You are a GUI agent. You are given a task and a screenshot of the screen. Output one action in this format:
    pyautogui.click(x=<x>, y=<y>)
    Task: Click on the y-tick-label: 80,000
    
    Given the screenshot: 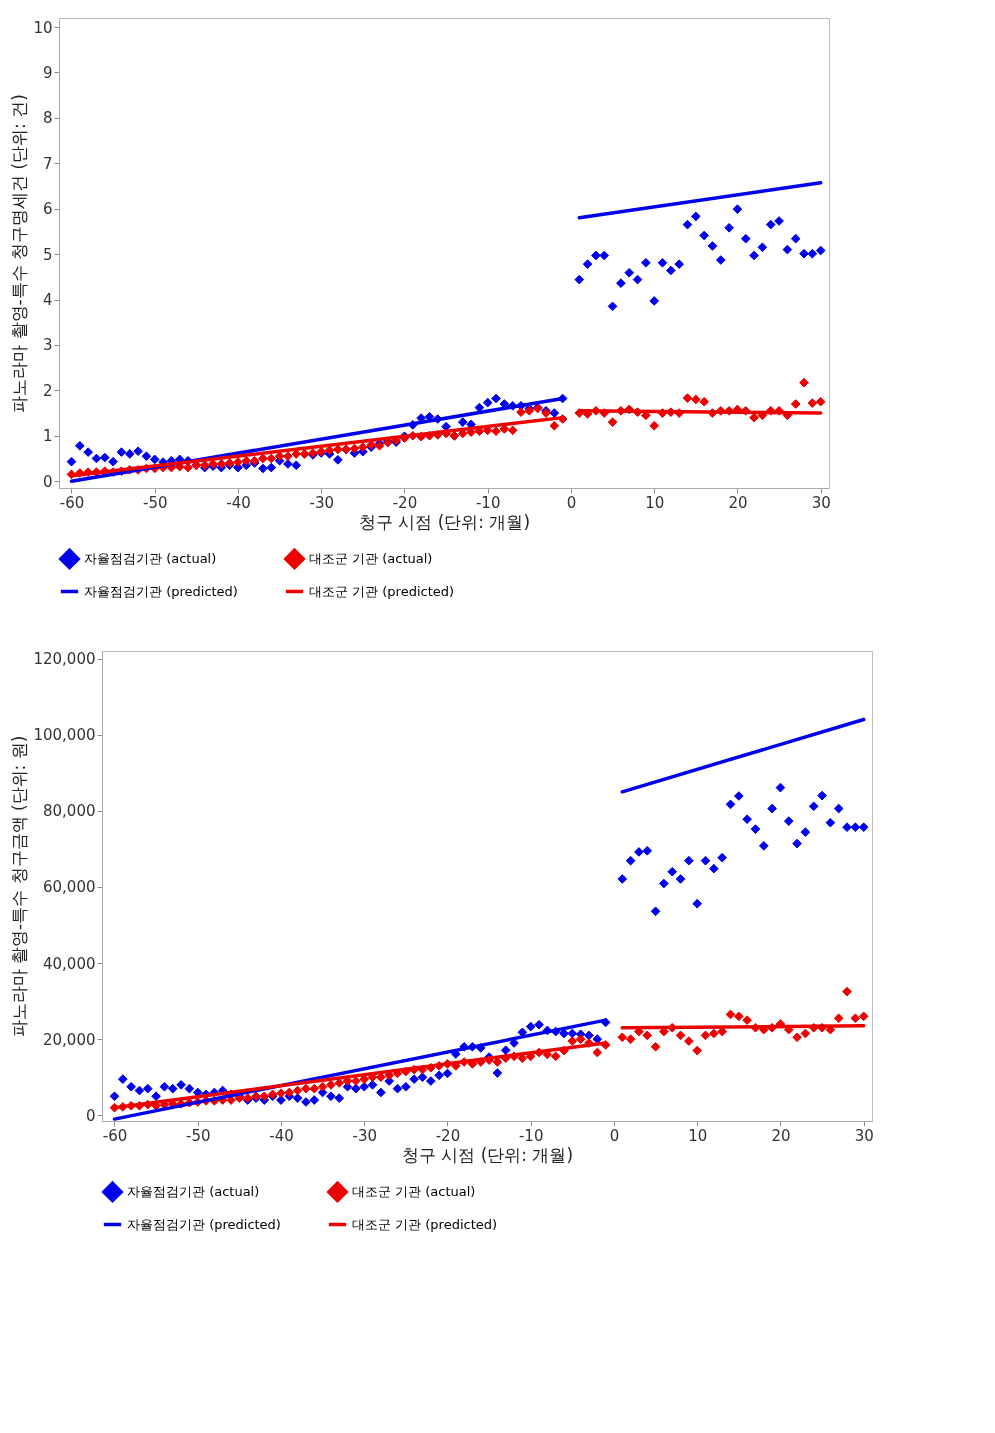 What is the action you would take?
    pyautogui.click(x=69, y=811)
    